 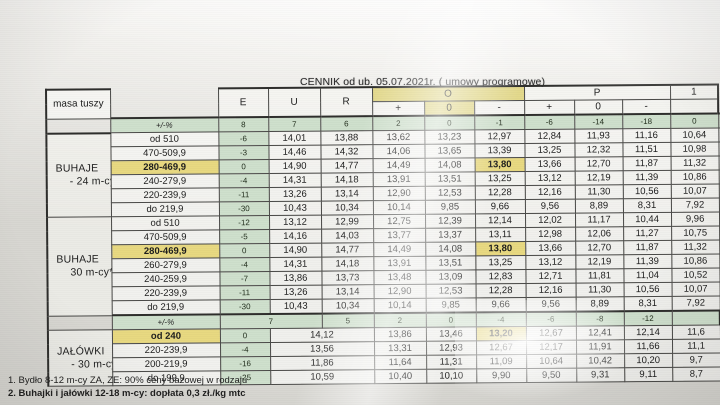 What do you see at coordinates (243, 124) in the screenshot?
I see `percent-band-value: 8` at bounding box center [243, 124].